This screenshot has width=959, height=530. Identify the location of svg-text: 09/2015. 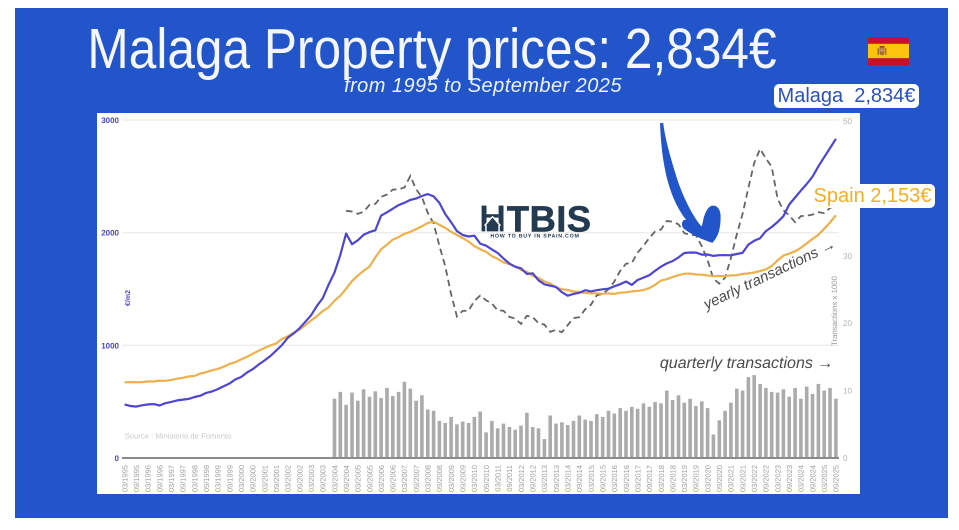
(603, 478).